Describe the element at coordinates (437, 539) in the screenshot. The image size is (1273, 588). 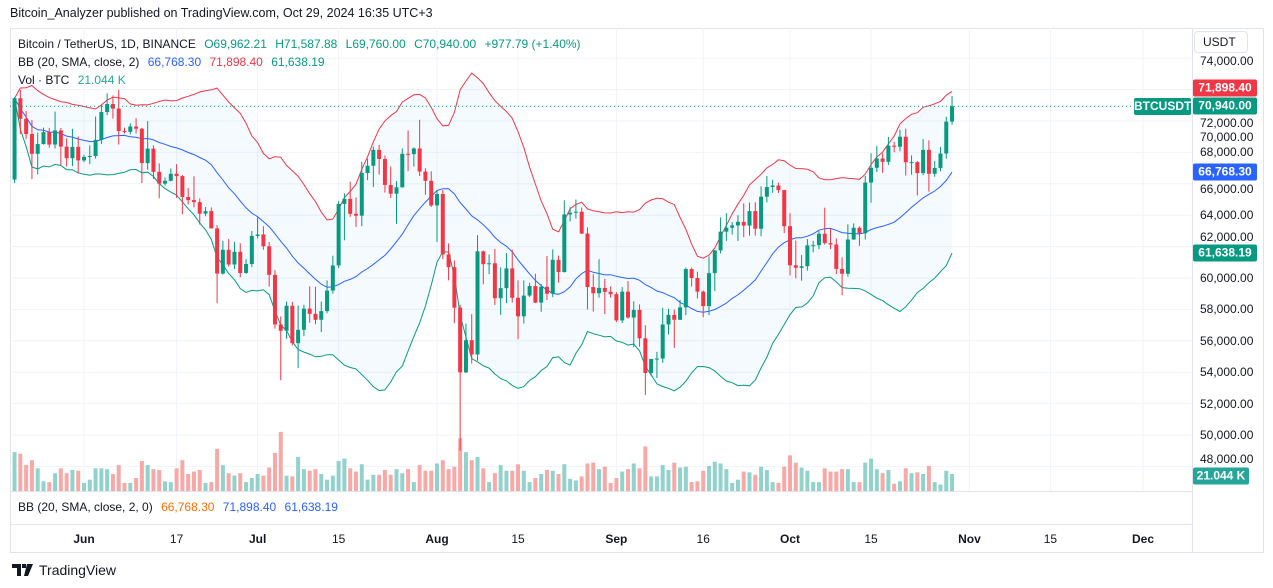
I see `date-tick-label: Aug` at that location.